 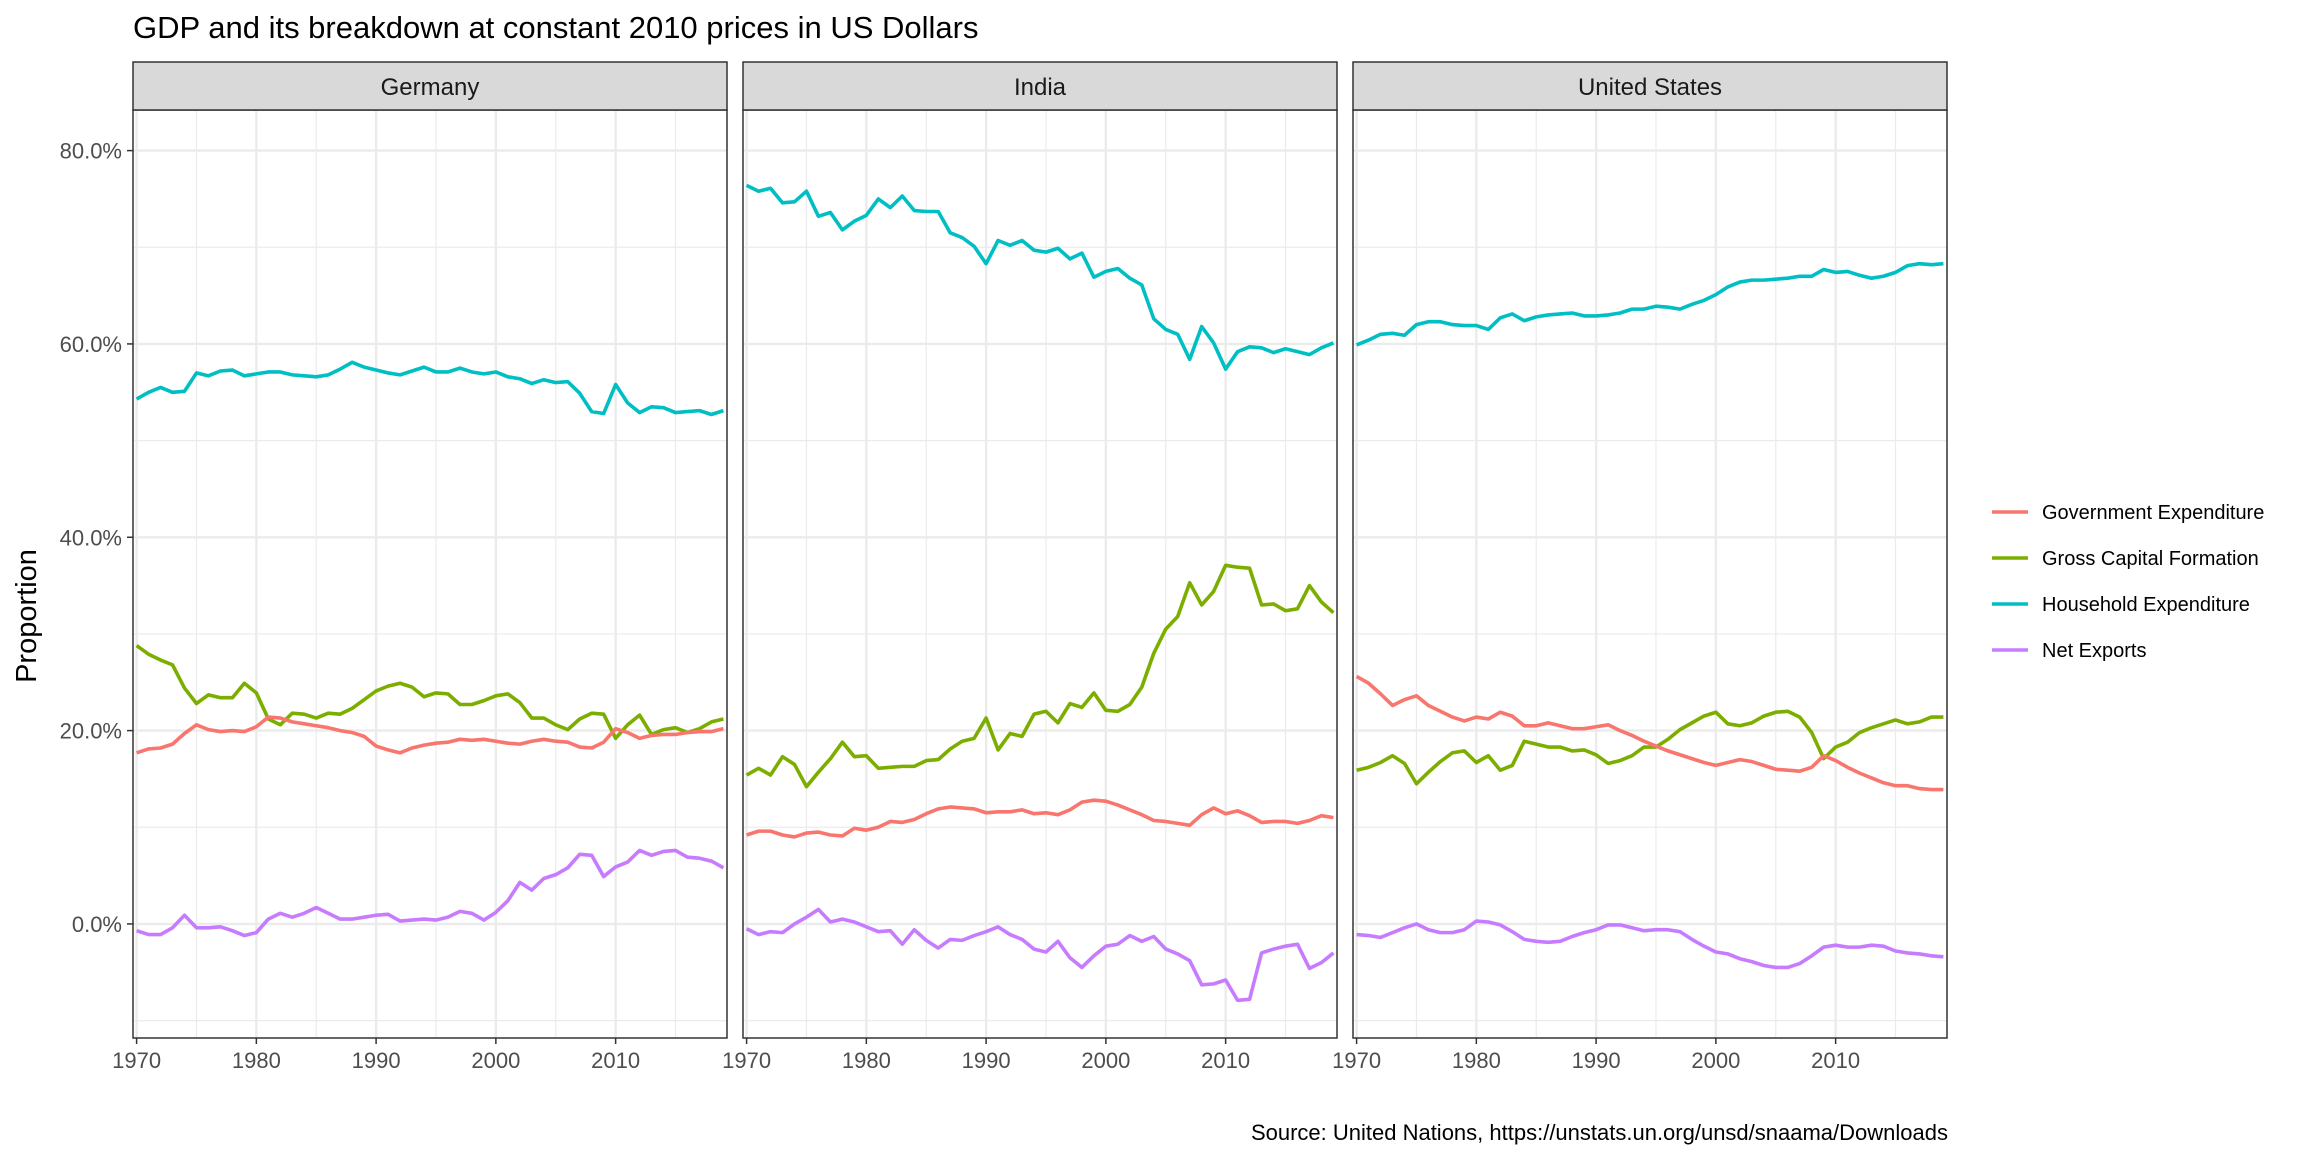 I want to click on facet-strip-label: United States, so click(x=1650, y=87).